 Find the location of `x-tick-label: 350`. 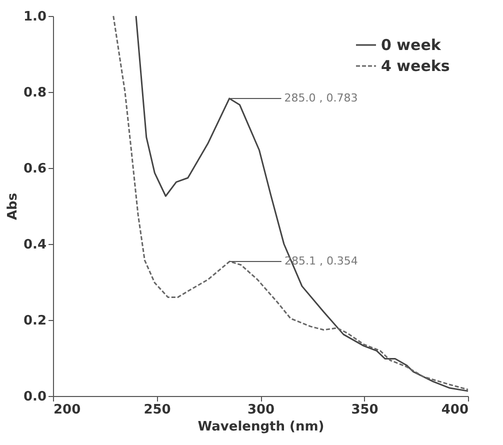

x-tick-label: 350 is located at coordinates (364, 410).